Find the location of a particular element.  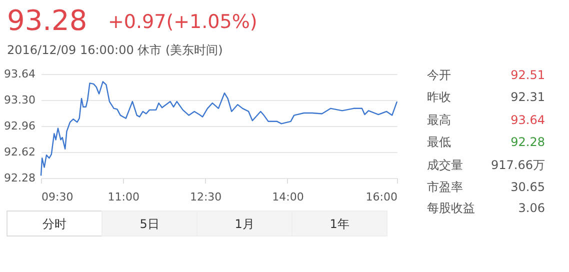

y-tick-label: 93.30 is located at coordinates (20, 100).